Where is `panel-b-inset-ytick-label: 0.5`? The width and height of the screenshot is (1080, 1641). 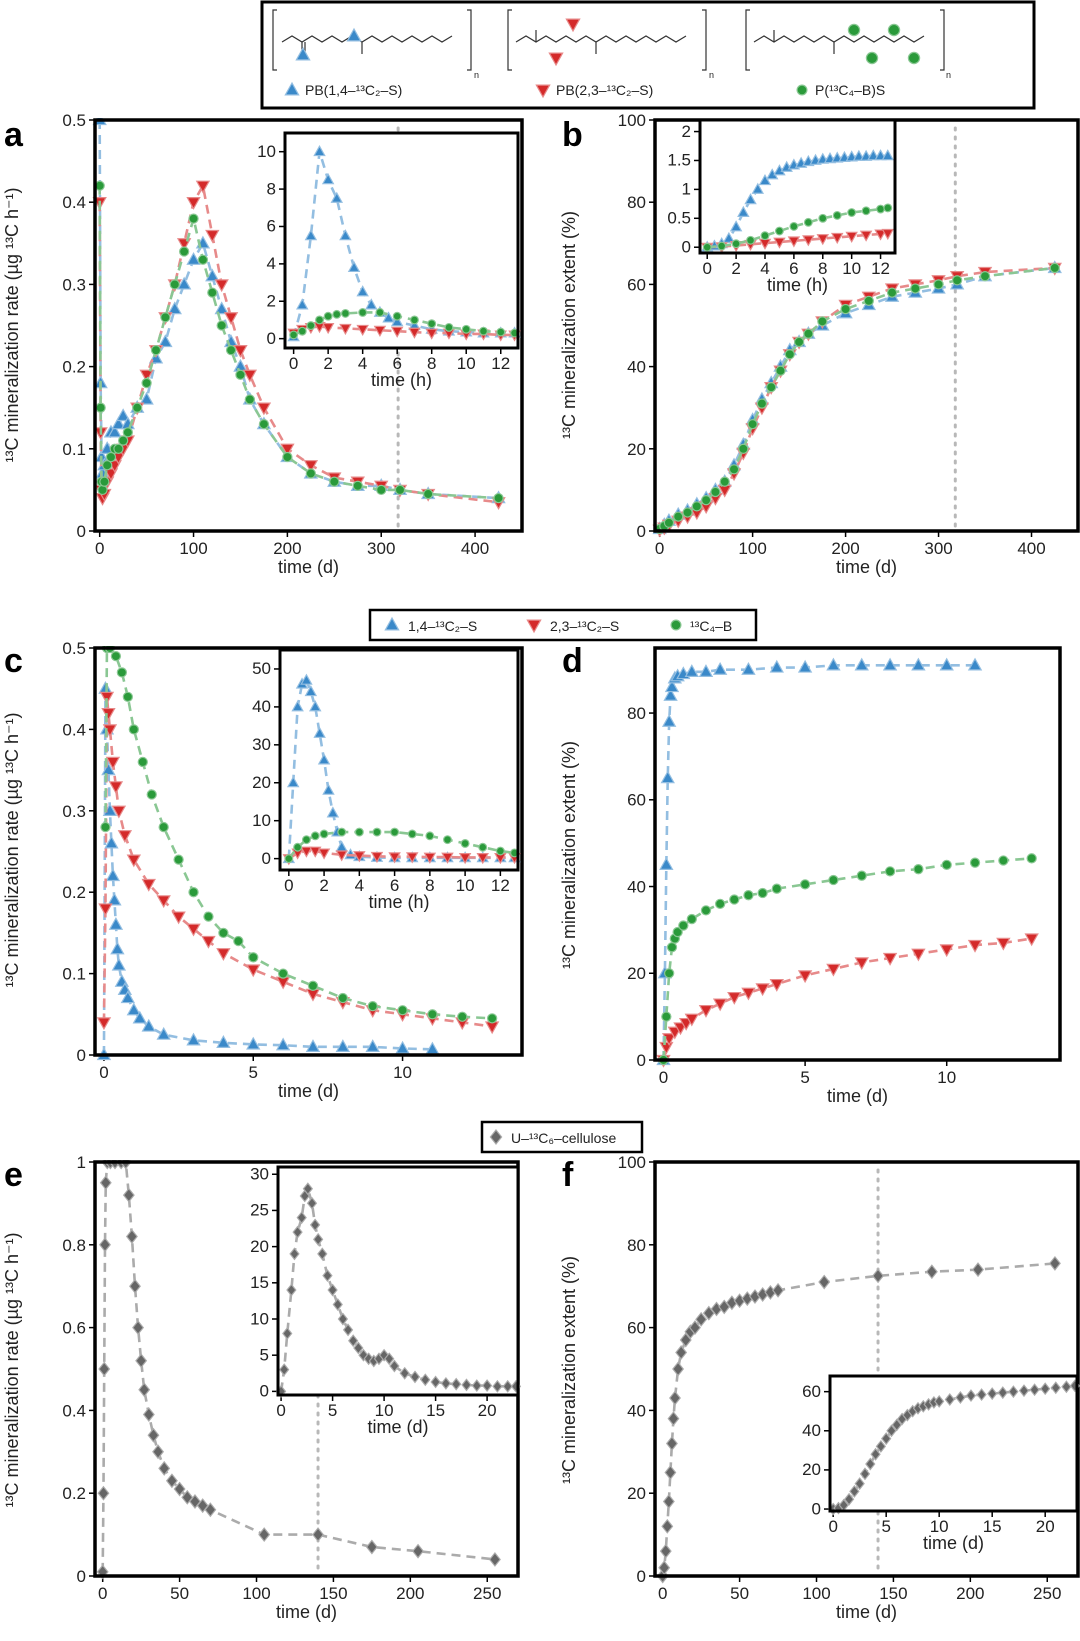 panel-b-inset-ytick-label: 0.5 is located at coordinates (679, 218).